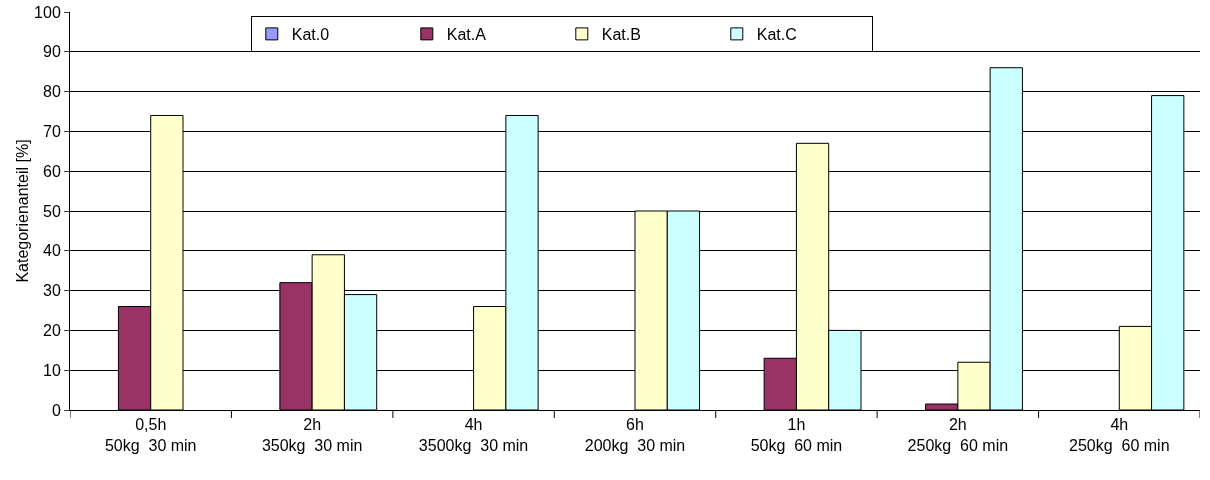  I want to click on legend-label: Kat.B, so click(621, 35).